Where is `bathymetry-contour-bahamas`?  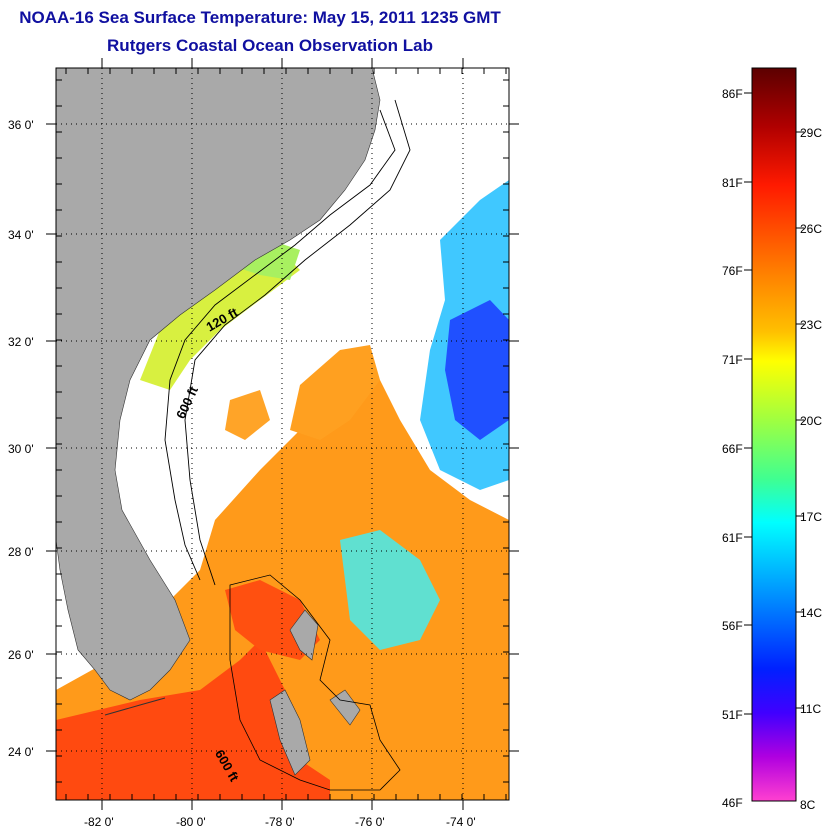 bathymetry-contour-bahamas is located at coordinates (315, 682).